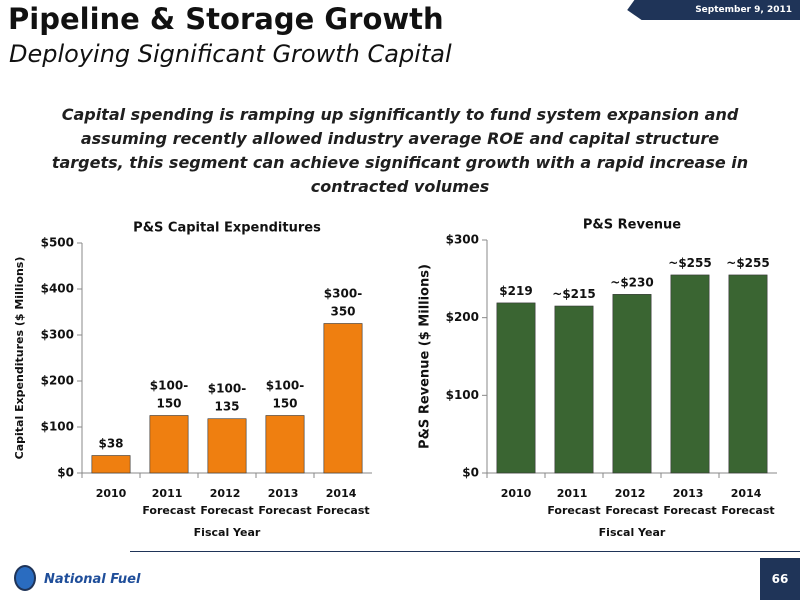 The image size is (800, 600). Describe the element at coordinates (19, 358) in the screenshot. I see `y-axis-label: Capital Expenditures ($ Millions)` at that location.